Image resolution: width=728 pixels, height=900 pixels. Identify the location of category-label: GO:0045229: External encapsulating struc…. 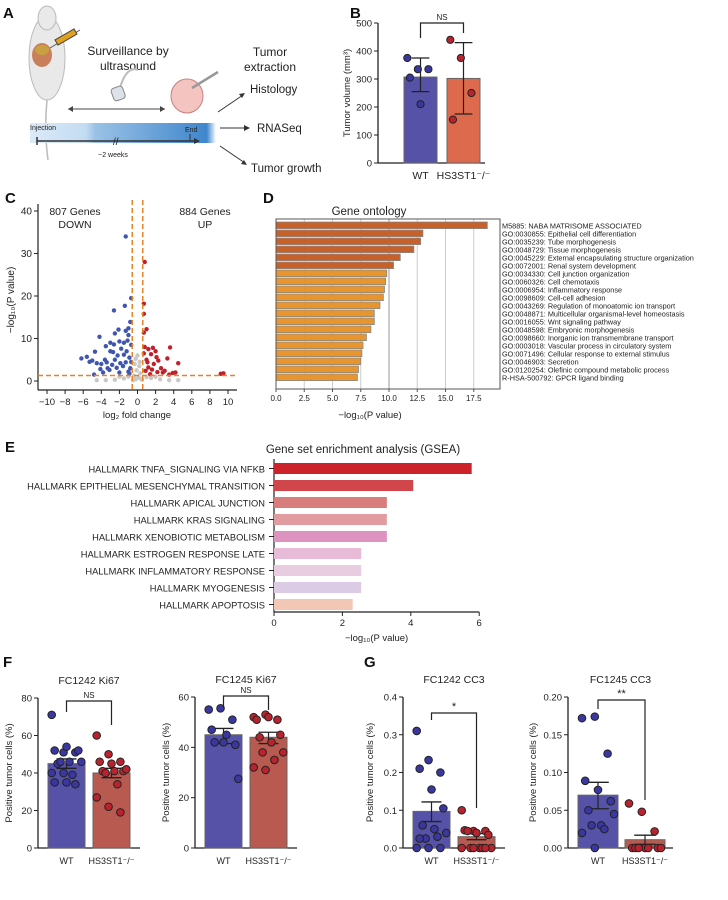
(598, 258).